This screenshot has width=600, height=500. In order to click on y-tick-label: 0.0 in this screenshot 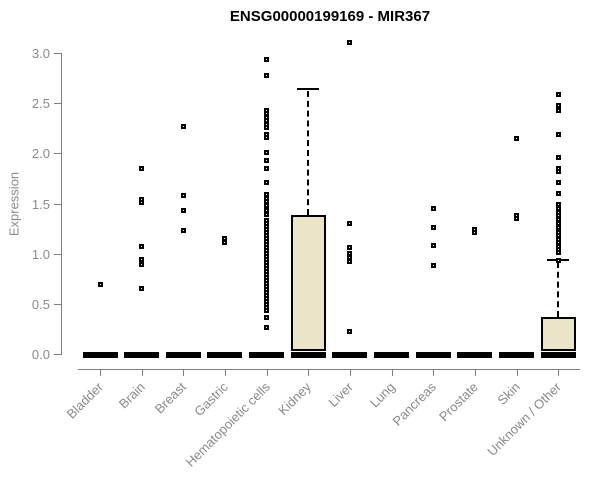, I will do `click(40, 354)`.